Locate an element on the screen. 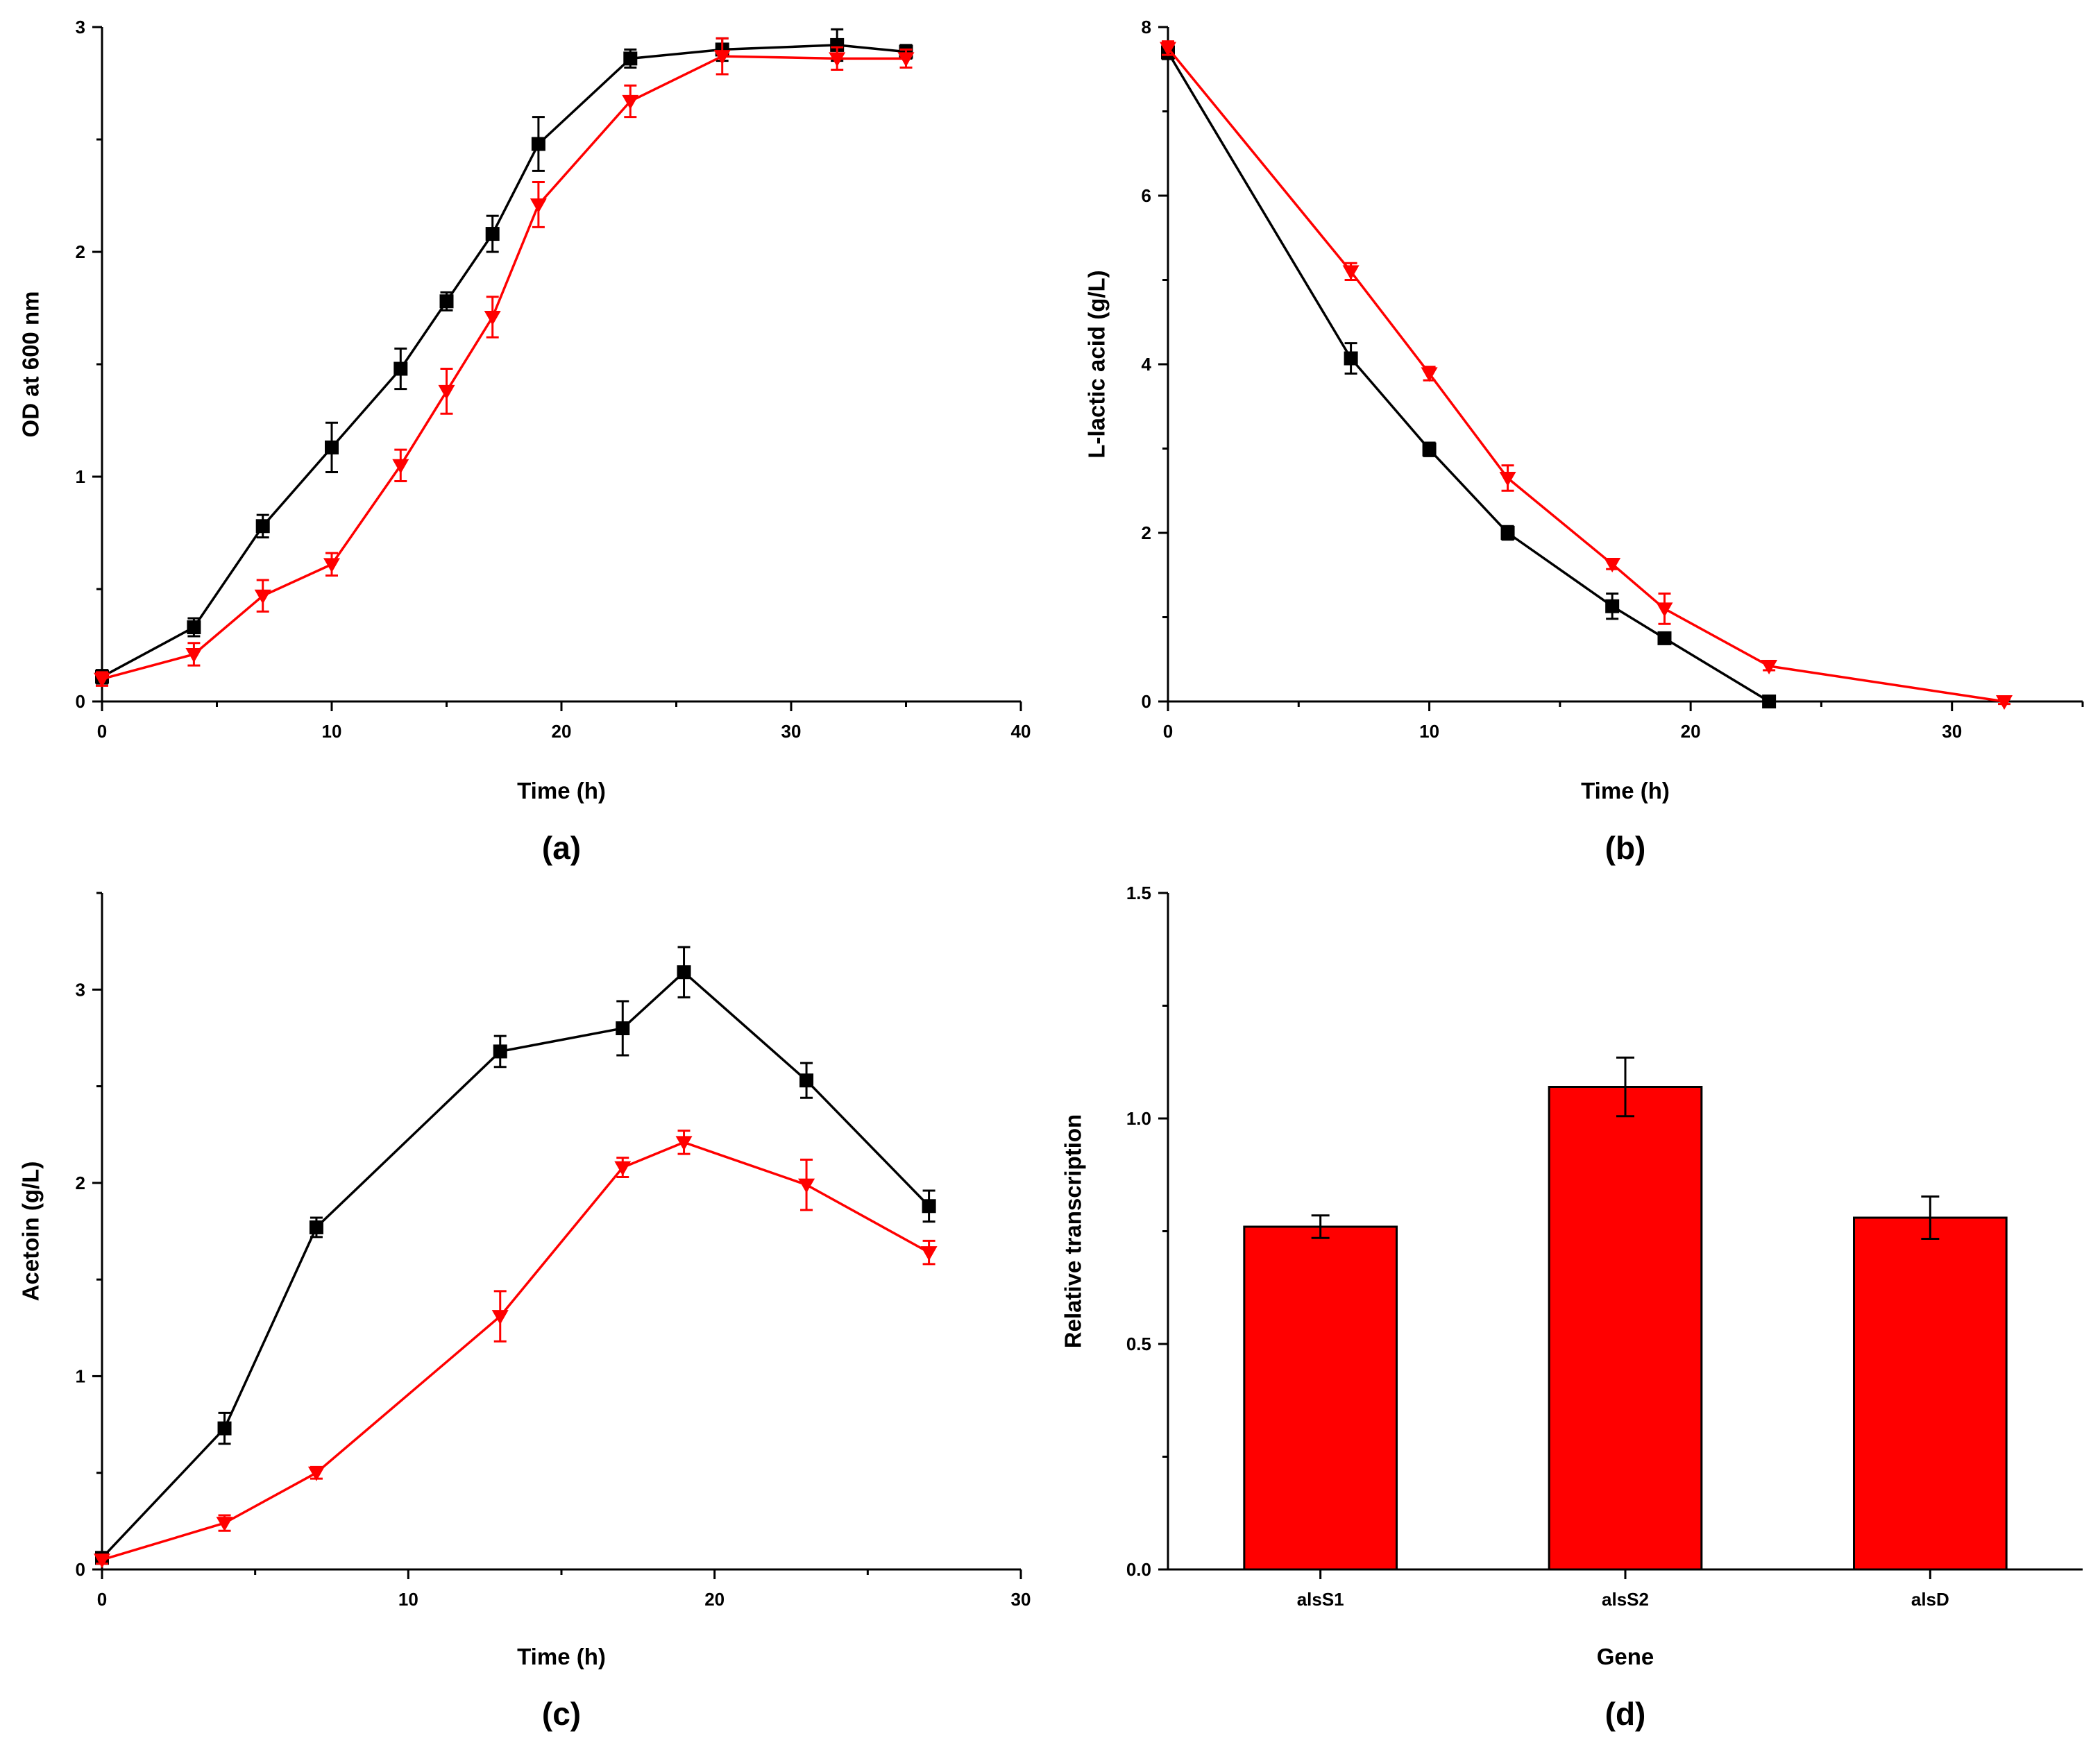  panel-label: (d) is located at coordinates (1625, 1714).